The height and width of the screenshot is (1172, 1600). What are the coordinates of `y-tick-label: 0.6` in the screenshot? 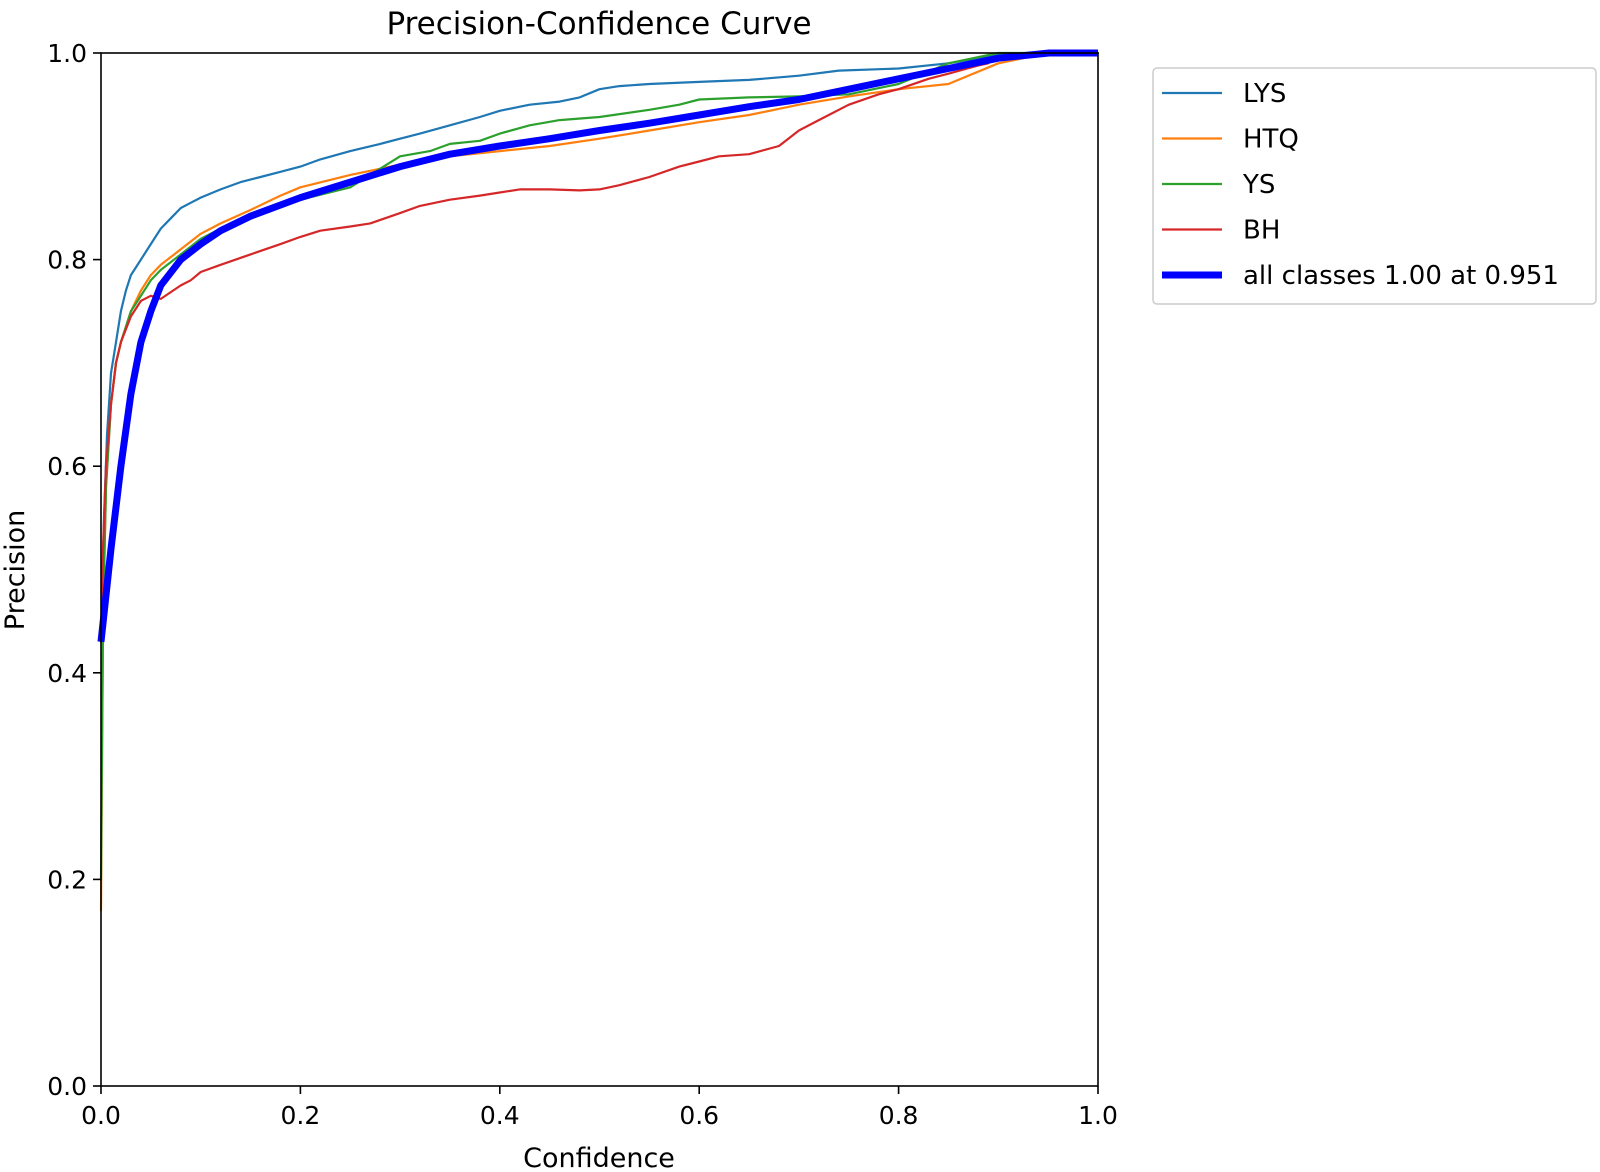 It's located at (67, 466).